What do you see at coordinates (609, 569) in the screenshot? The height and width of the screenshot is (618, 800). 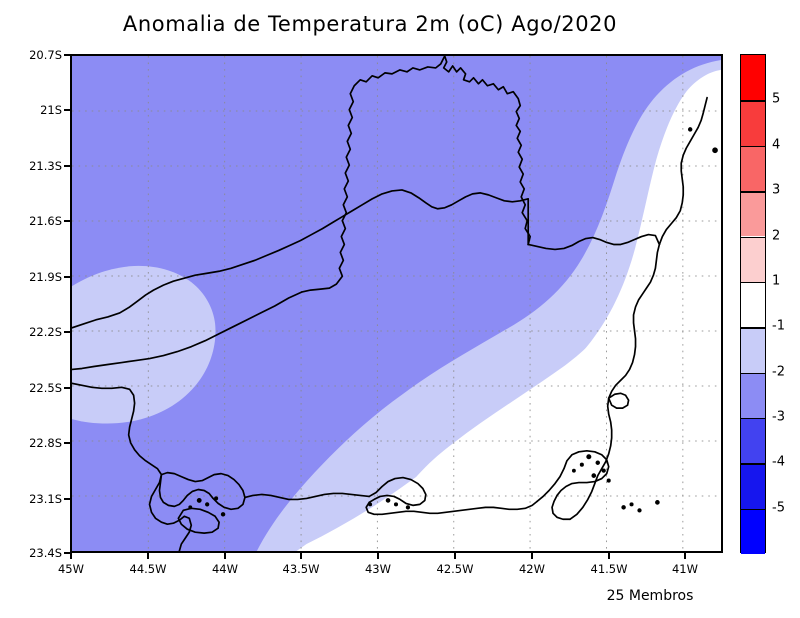 I see `x-tick-label-7: 41.5W` at bounding box center [609, 569].